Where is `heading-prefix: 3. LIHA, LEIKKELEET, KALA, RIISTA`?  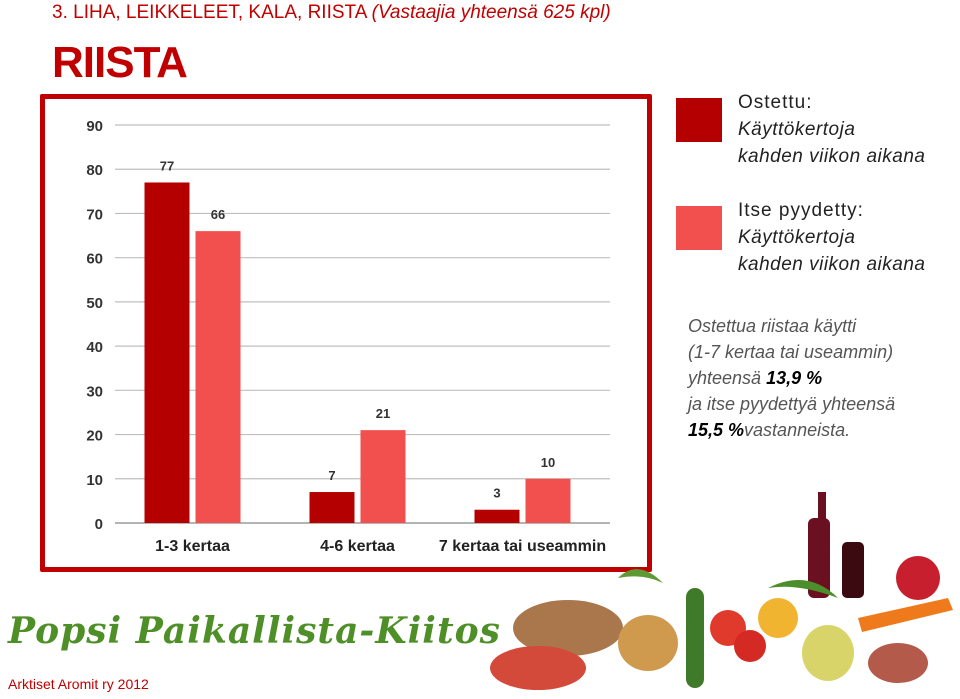 heading-prefix: 3. LIHA, LEIKKELEET, KALA, RIISTA is located at coordinates (209, 12).